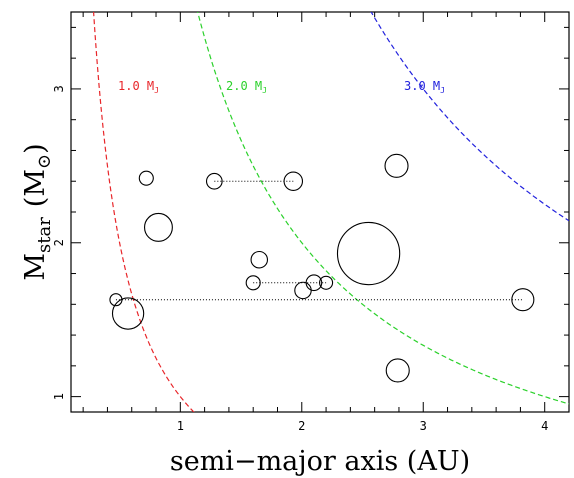  I want to click on x-tick-label: 1, so click(180, 426).